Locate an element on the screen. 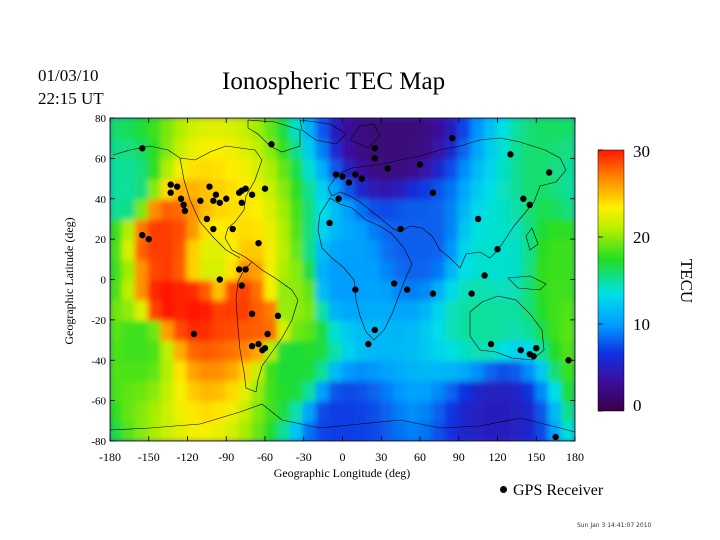  x-tick-label: -120 is located at coordinates (188, 457).